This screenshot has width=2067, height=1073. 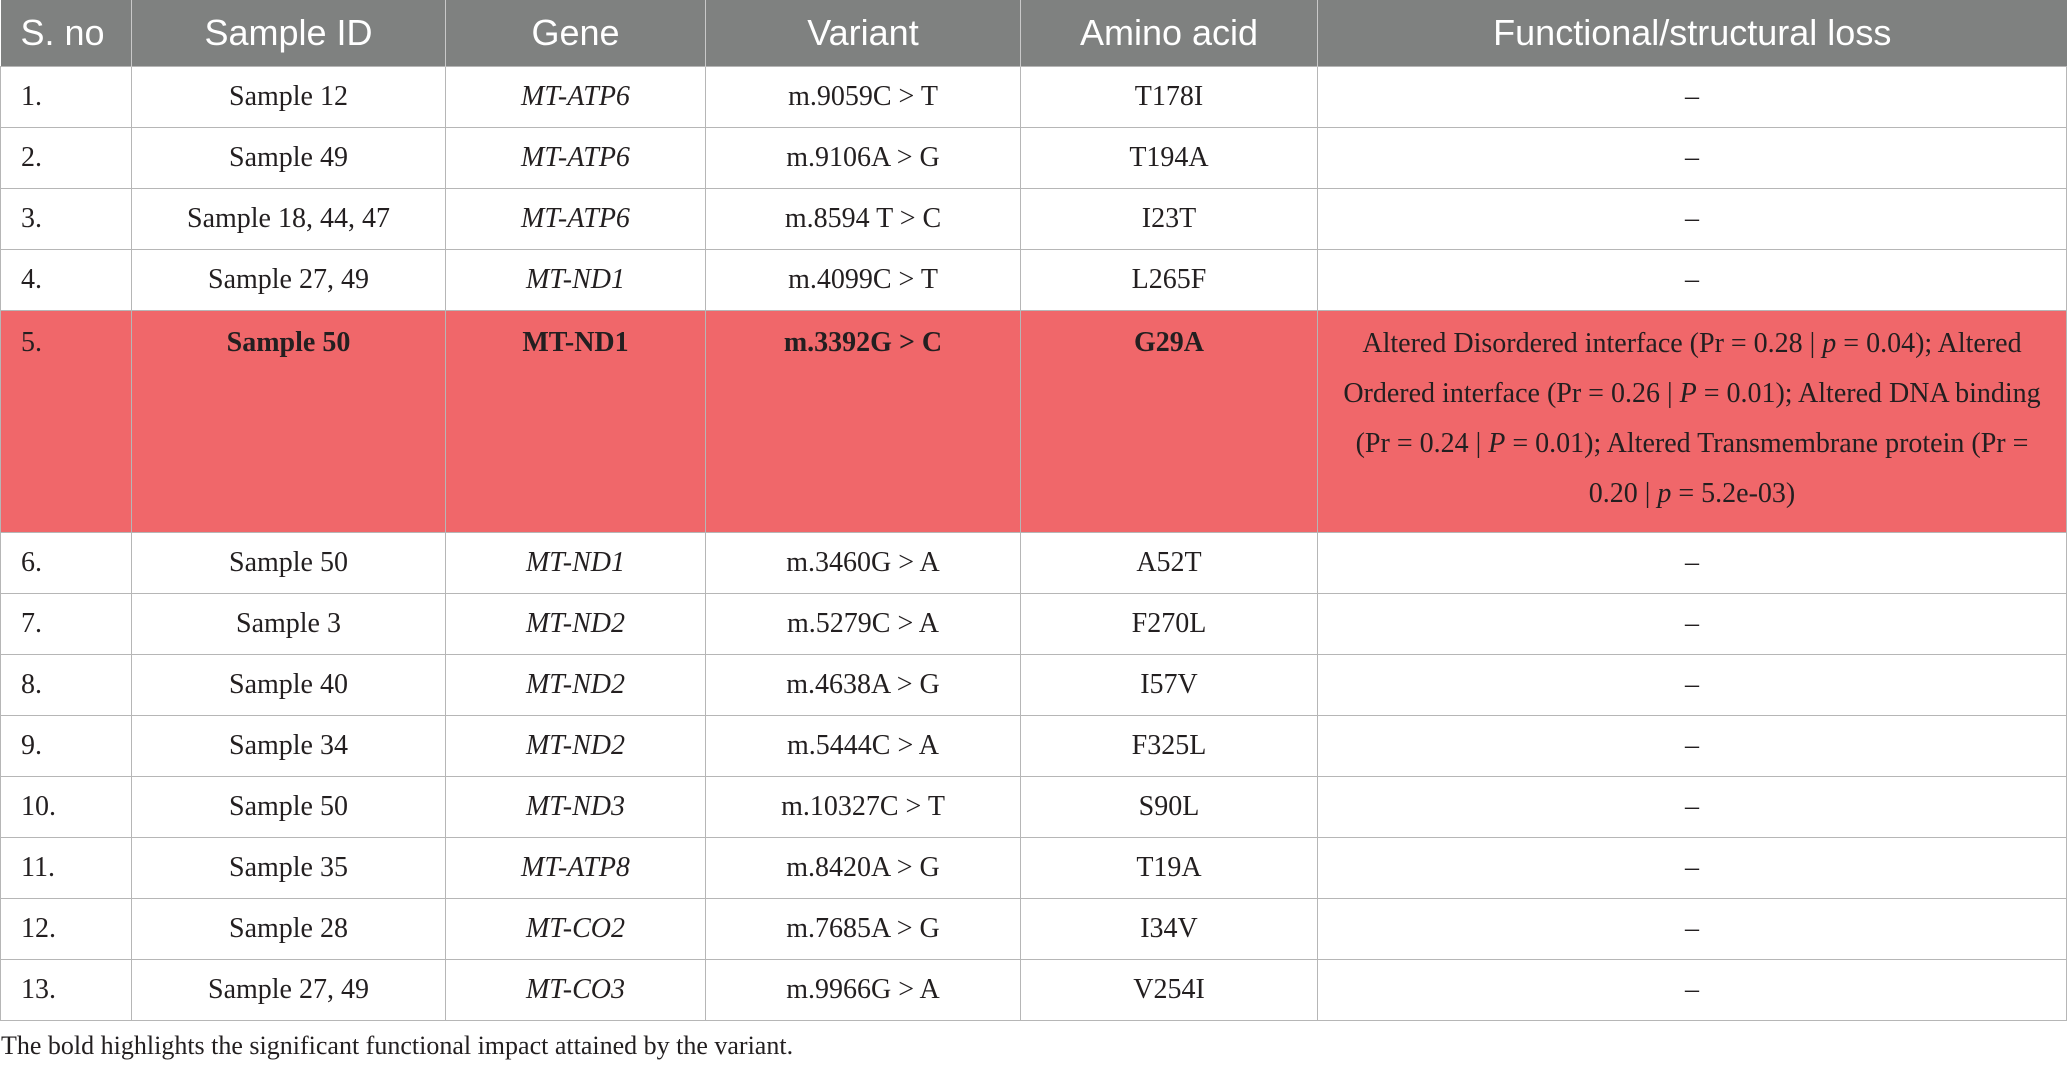 What do you see at coordinates (863, 685) in the screenshot?
I see `cell-variant: m.4638A > G` at bounding box center [863, 685].